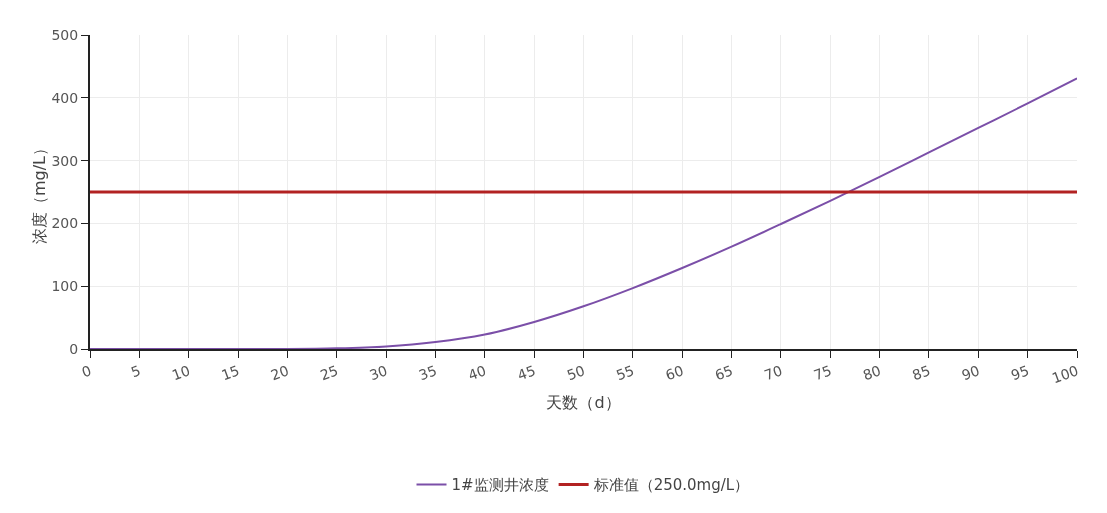 Image resolution: width=1107 pixels, height=513 pixels. Describe the element at coordinates (378, 373) in the screenshot. I see `x-tick-label: 30` at that location.